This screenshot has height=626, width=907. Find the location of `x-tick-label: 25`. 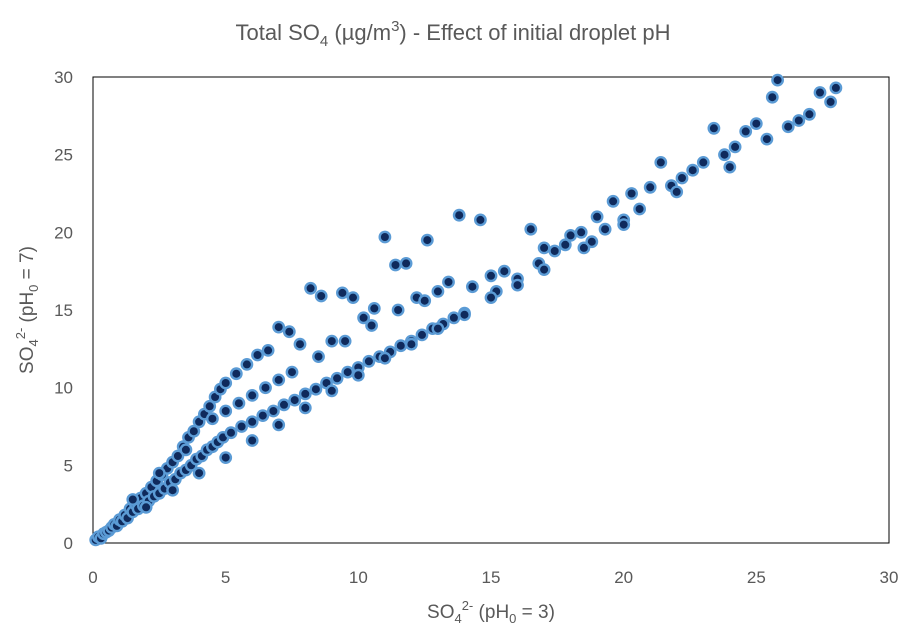

x-tick-label: 25 is located at coordinates (756, 577).